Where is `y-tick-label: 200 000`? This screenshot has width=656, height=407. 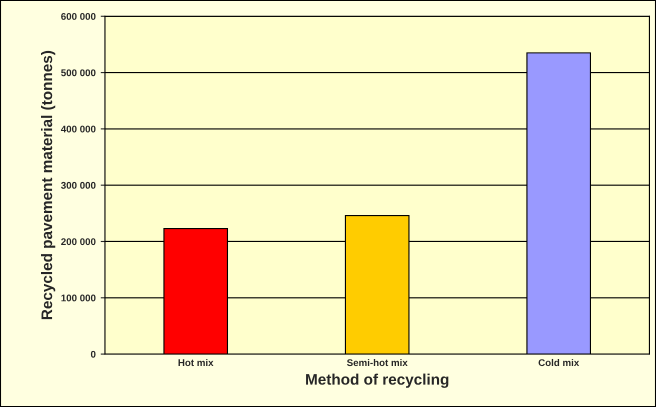
y-tick-label: 200 000 is located at coordinates (78, 242).